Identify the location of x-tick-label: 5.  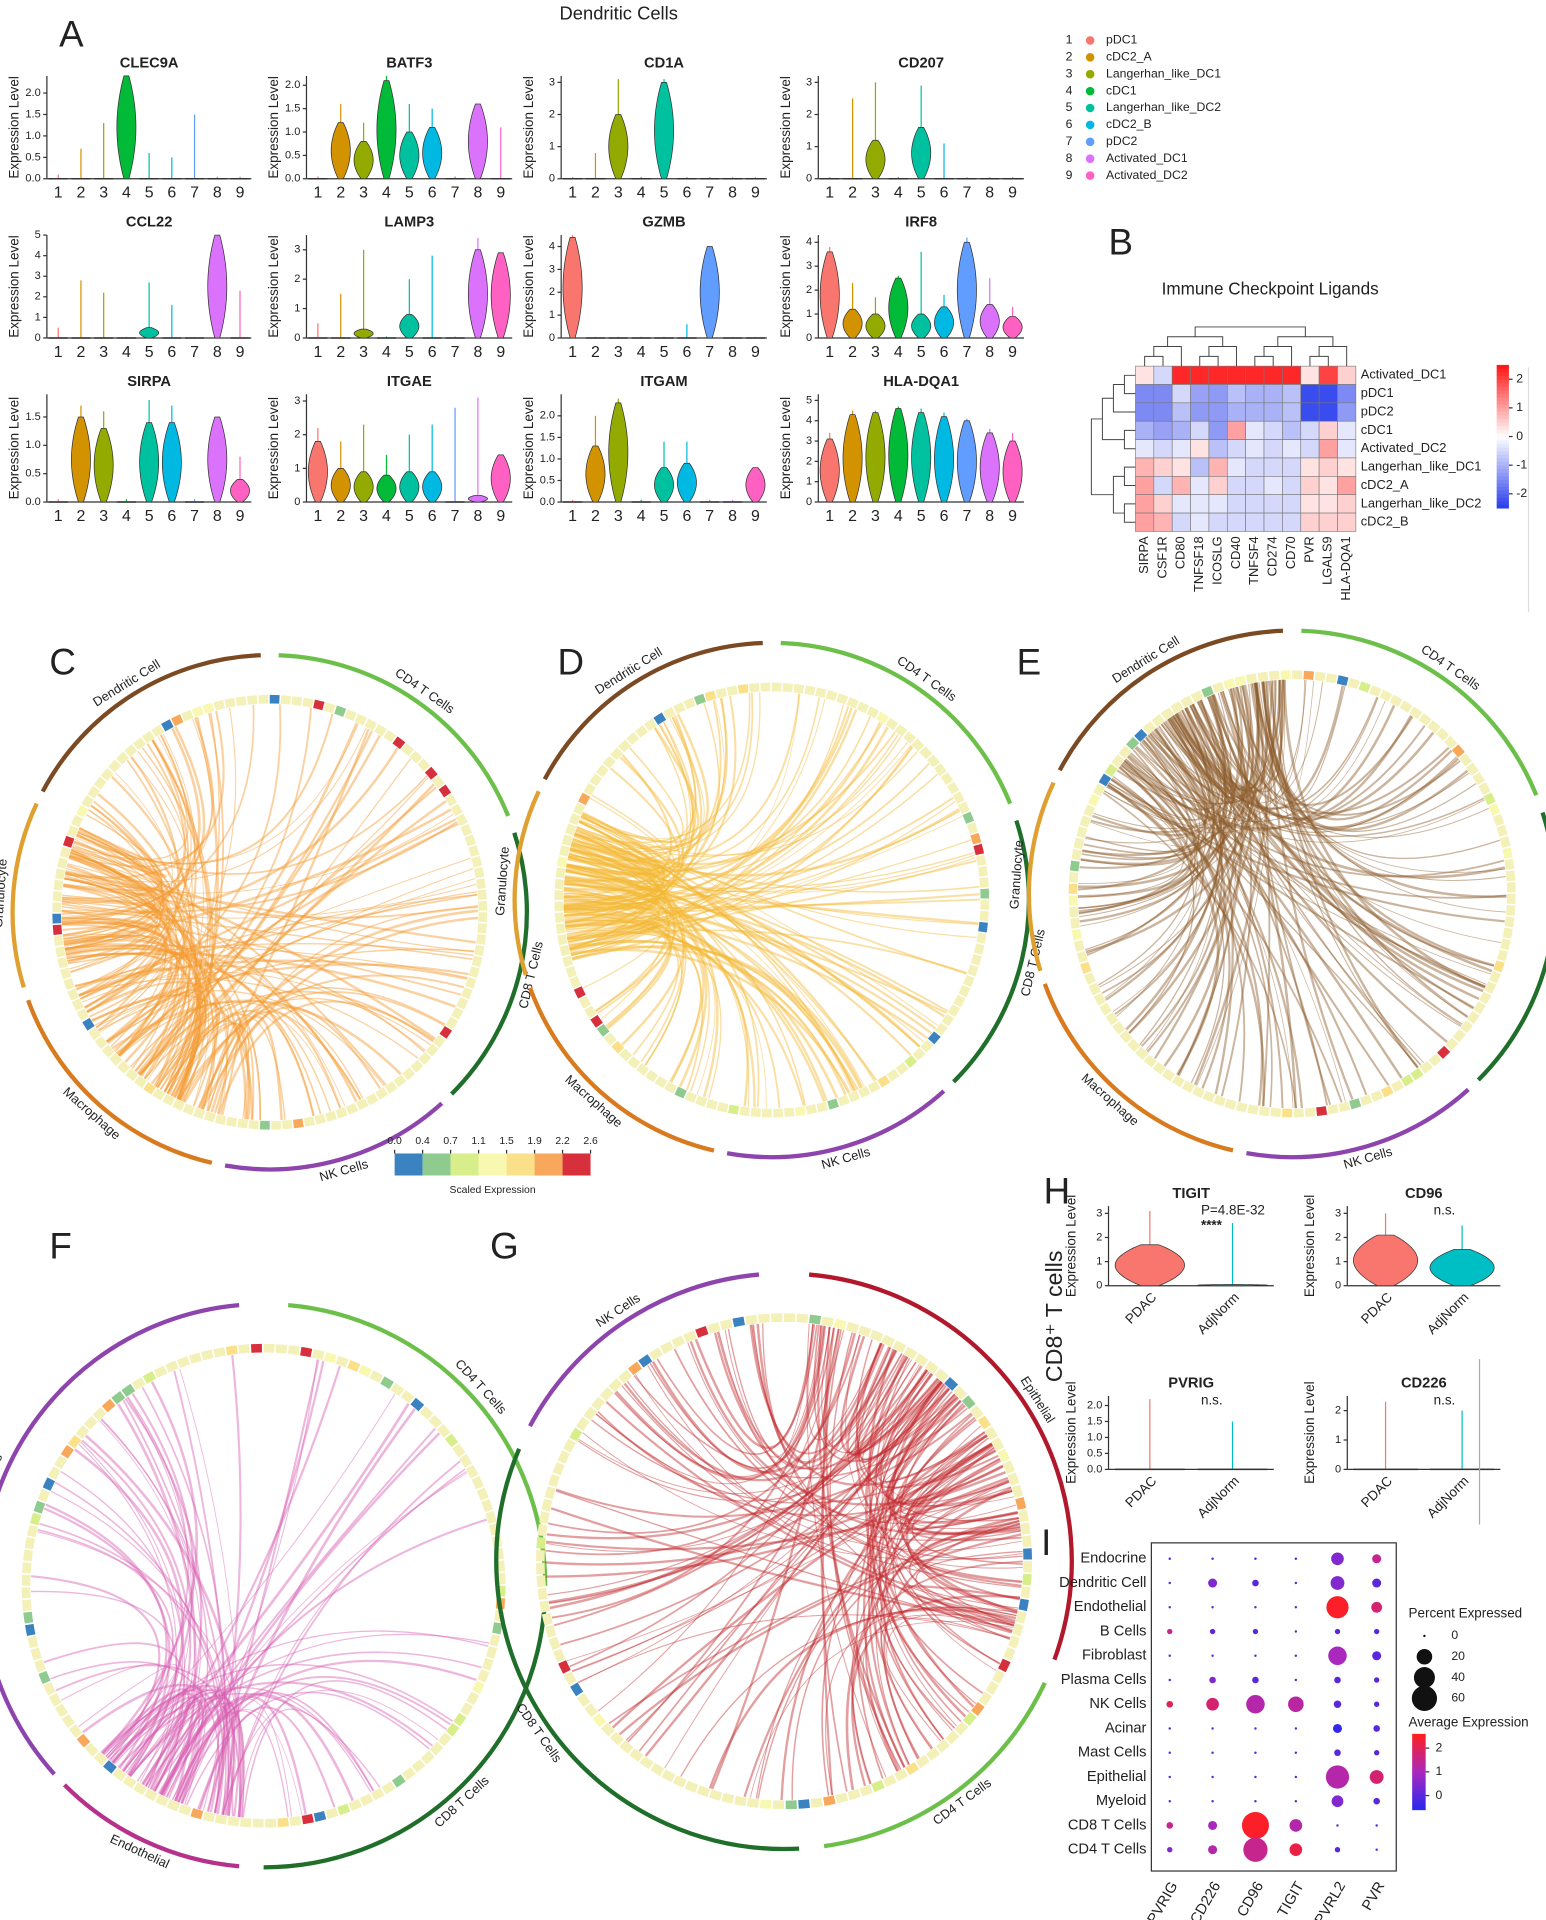
(921, 352).